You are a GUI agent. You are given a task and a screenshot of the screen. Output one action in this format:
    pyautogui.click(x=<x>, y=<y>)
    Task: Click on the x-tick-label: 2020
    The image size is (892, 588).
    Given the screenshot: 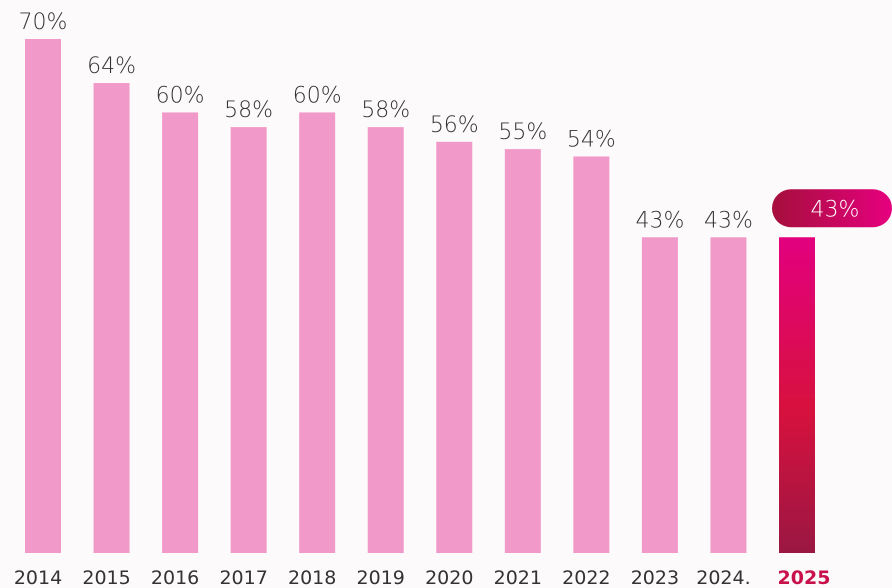 What is the action you would take?
    pyautogui.click(x=449, y=577)
    